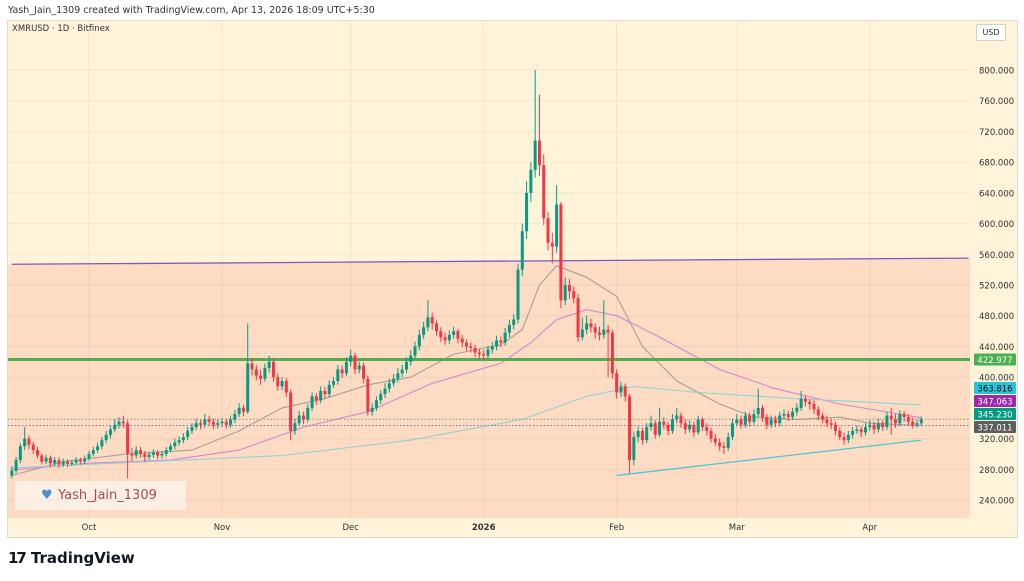 The height and width of the screenshot is (581, 1024). I want to click on watermark-text: Yash_Jain_1309, so click(107, 495).